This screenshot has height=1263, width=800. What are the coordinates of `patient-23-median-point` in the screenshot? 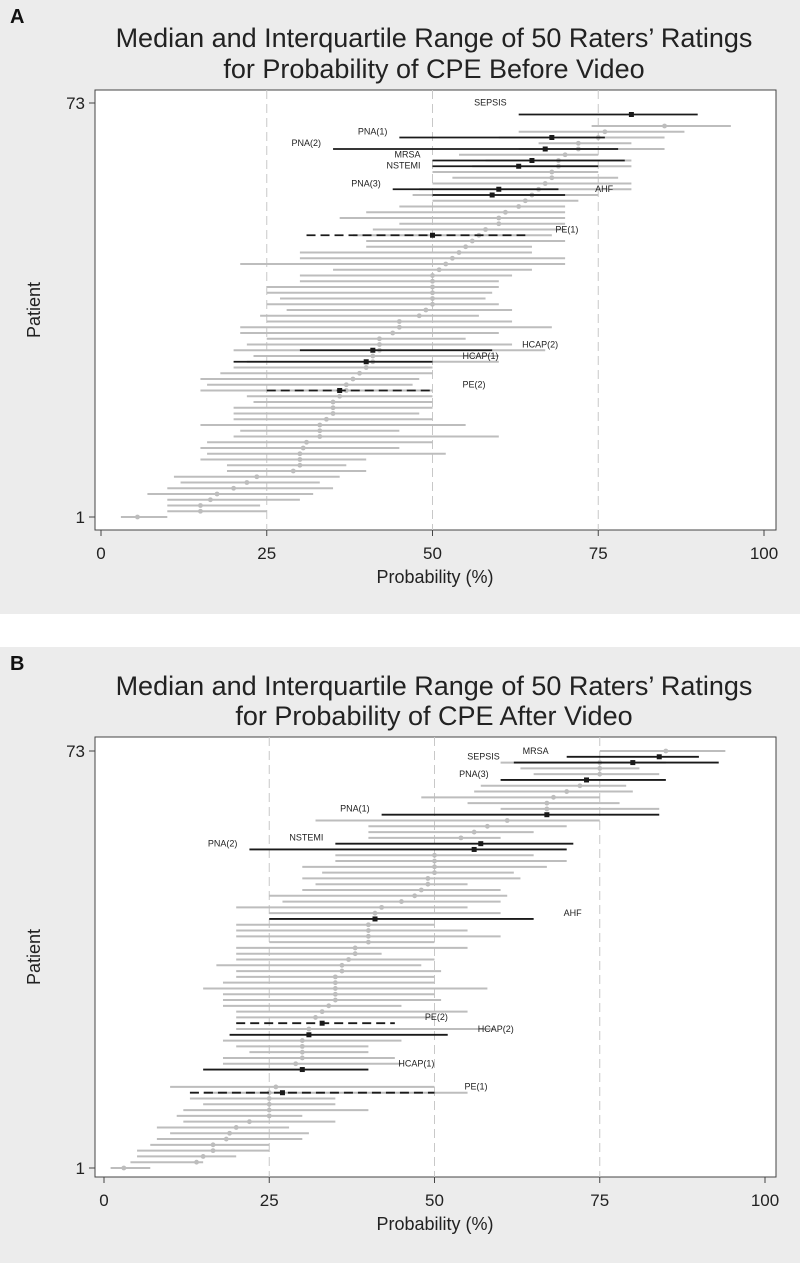 It's located at (302, 1040).